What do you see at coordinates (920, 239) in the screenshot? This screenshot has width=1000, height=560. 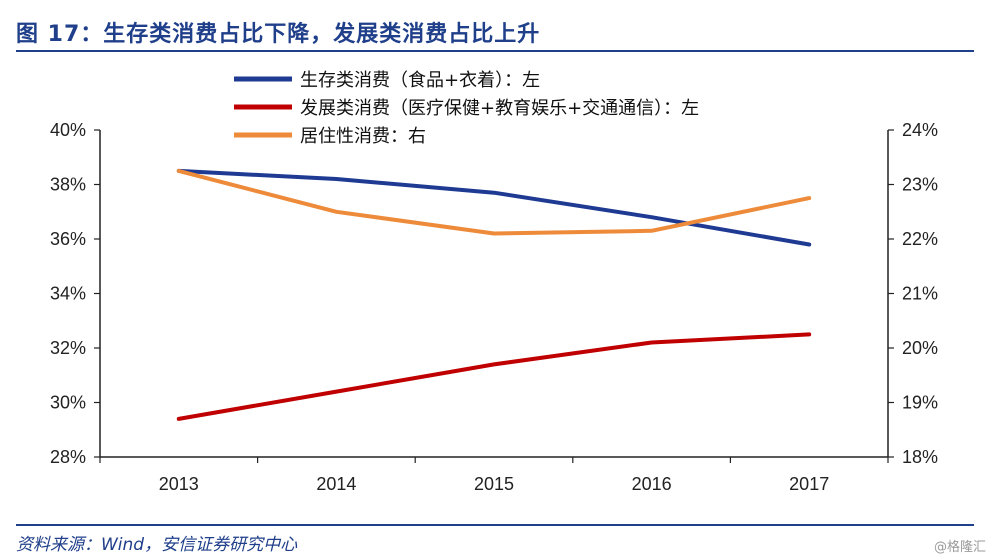 I see `right-tick-label: 22%` at bounding box center [920, 239].